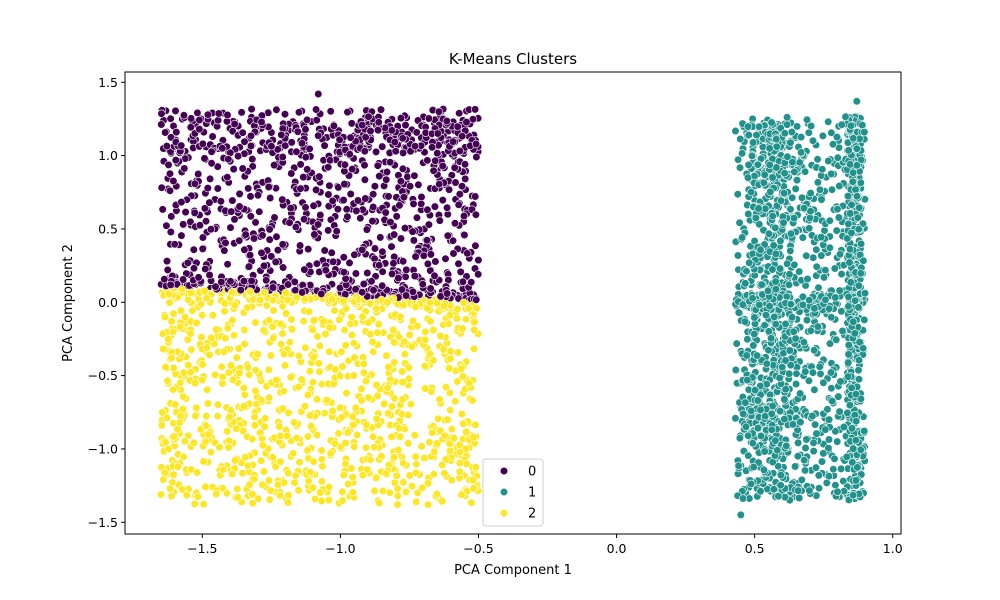 Image resolution: width=1000 pixels, height=600 pixels. What do you see at coordinates (755, 548) in the screenshot?
I see `x-tick-label: 0.5` at bounding box center [755, 548].